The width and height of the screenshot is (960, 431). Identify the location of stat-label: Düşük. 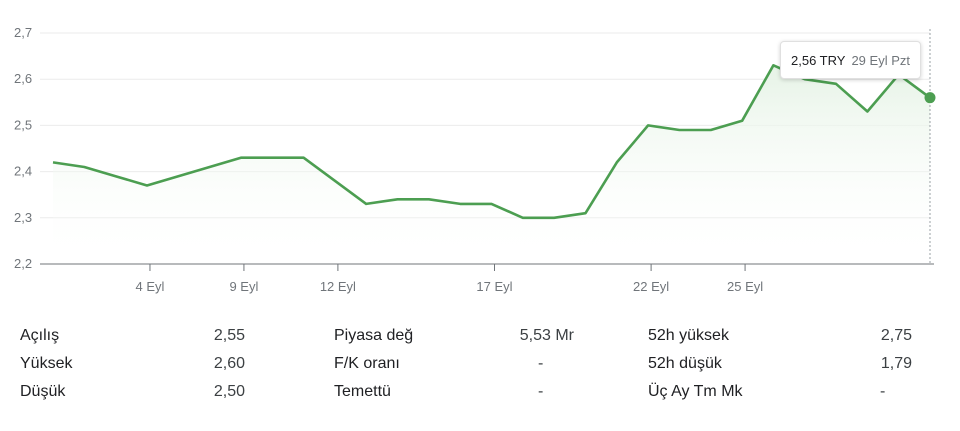
(43, 391).